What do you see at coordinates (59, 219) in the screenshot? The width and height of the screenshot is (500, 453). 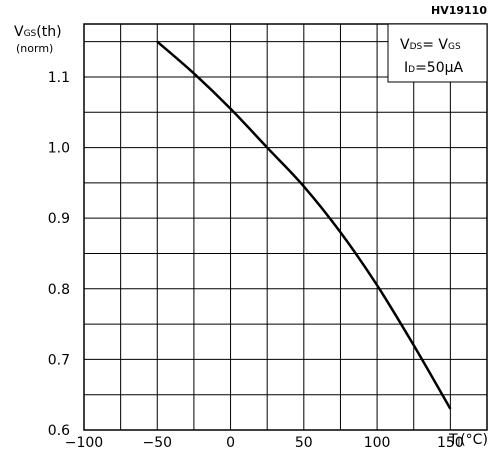 I see `y-tick-label: 0.9` at bounding box center [59, 219].